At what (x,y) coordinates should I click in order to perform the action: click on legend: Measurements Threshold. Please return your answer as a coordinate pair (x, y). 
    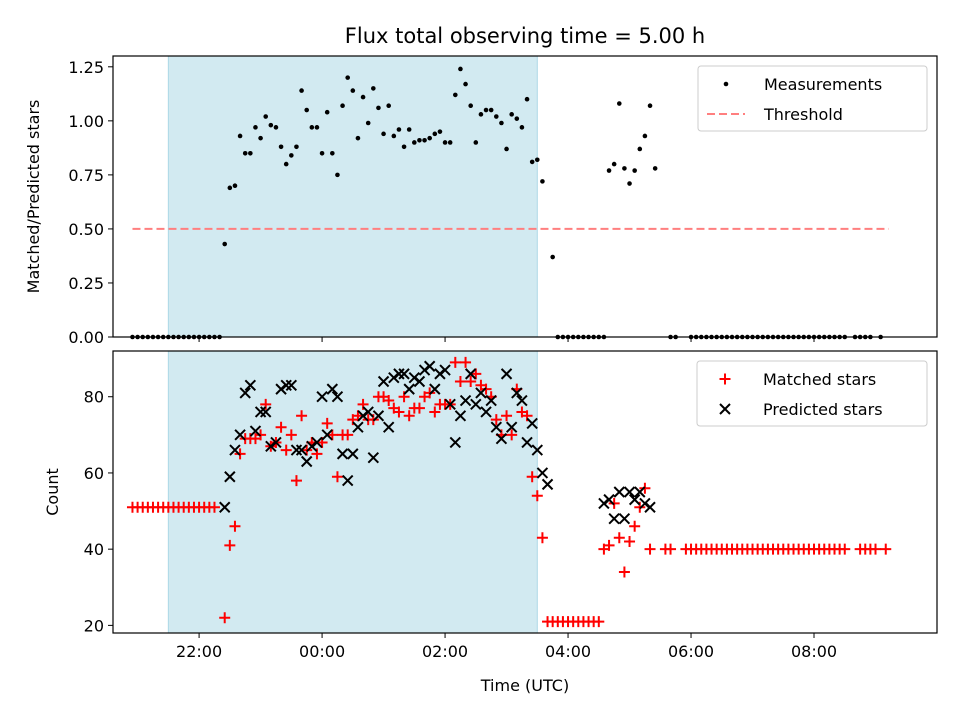
    Looking at the image, I should click on (812, 98).